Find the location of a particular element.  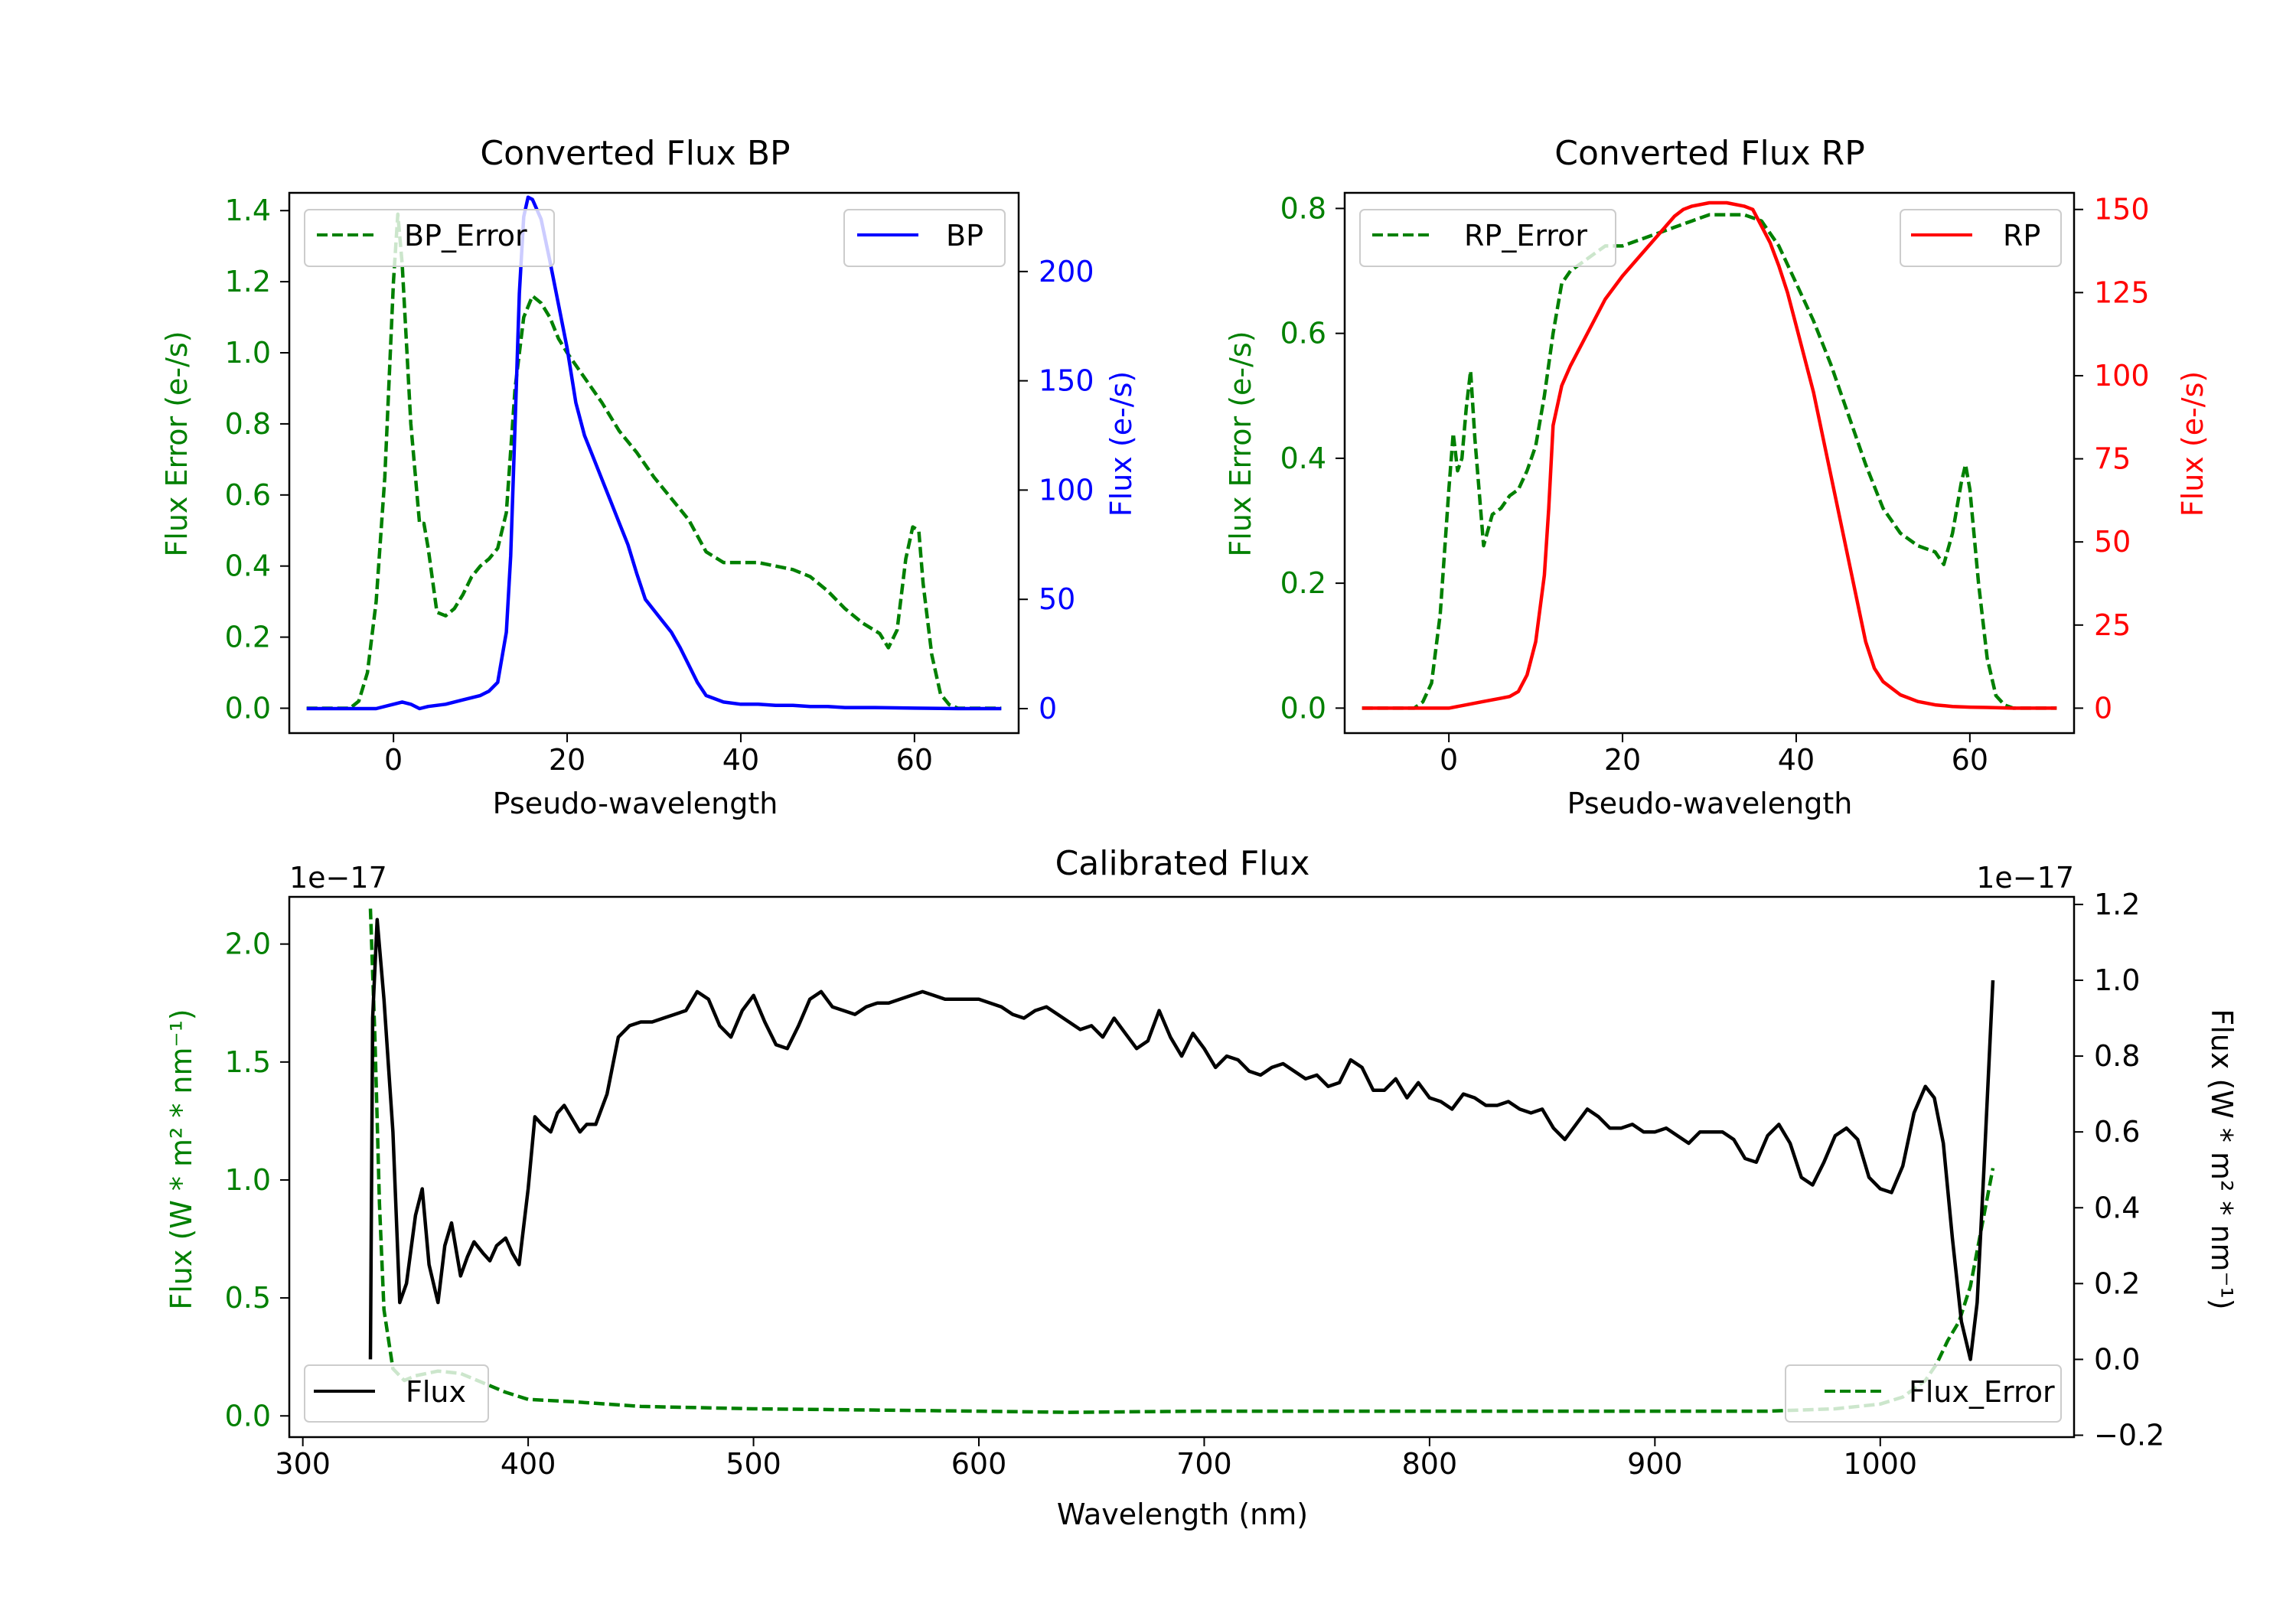

legend-label-flux: Flux is located at coordinates (436, 1392).